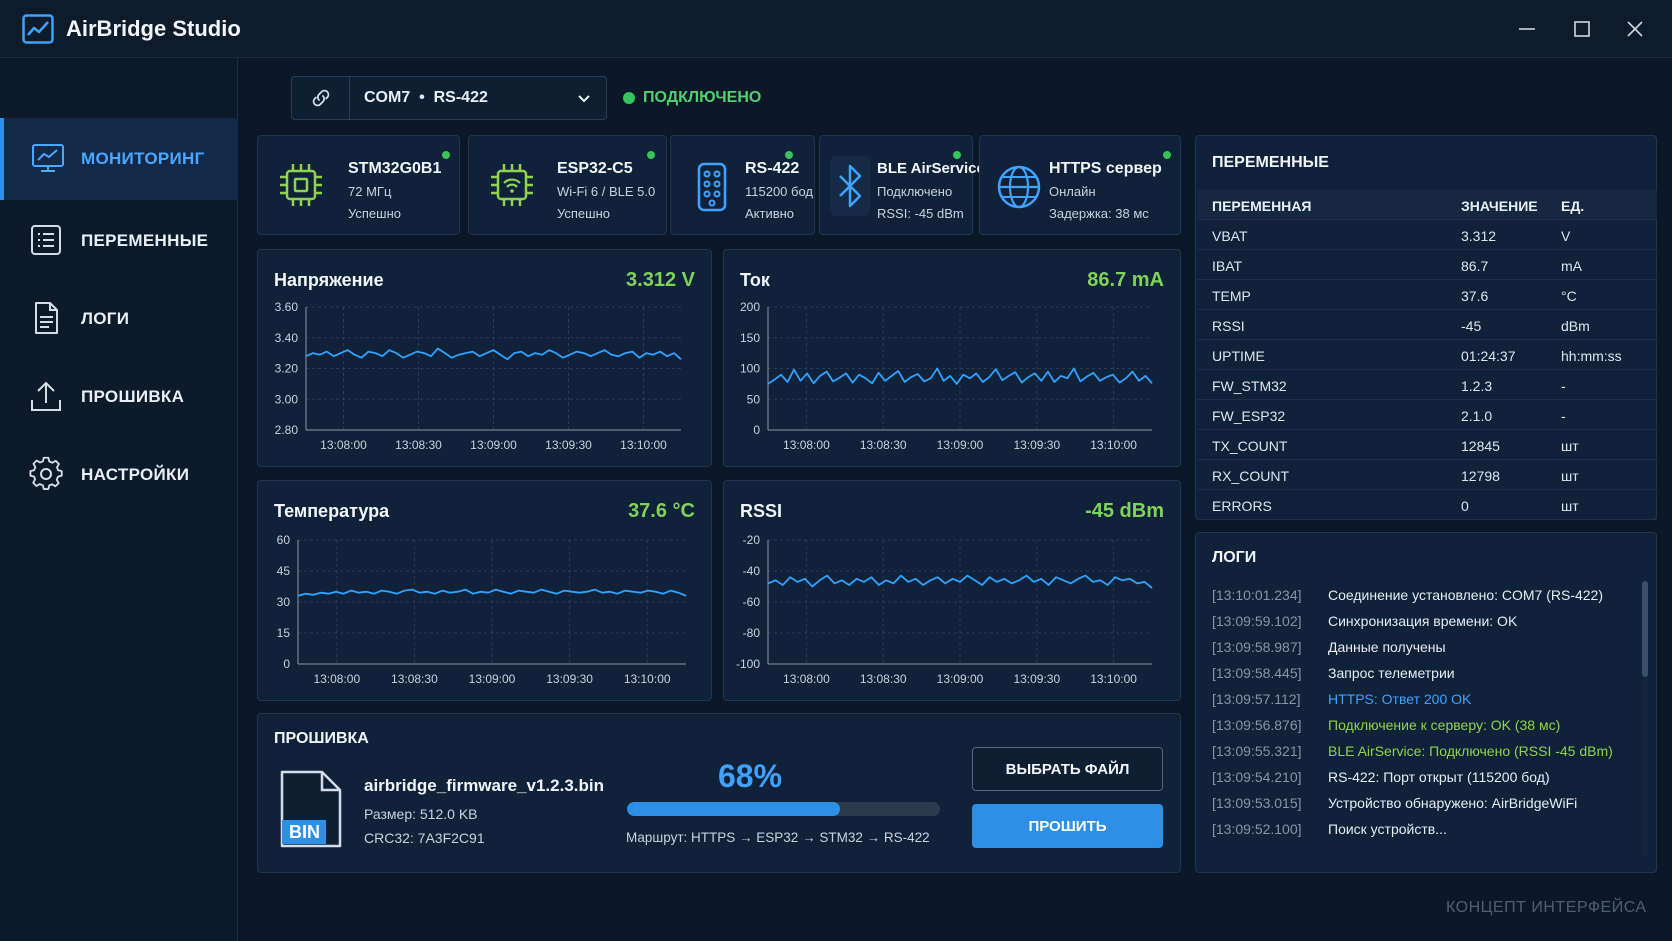 Image resolution: width=1672 pixels, height=941 pixels. I want to click on table-cell: -45, so click(1471, 326).